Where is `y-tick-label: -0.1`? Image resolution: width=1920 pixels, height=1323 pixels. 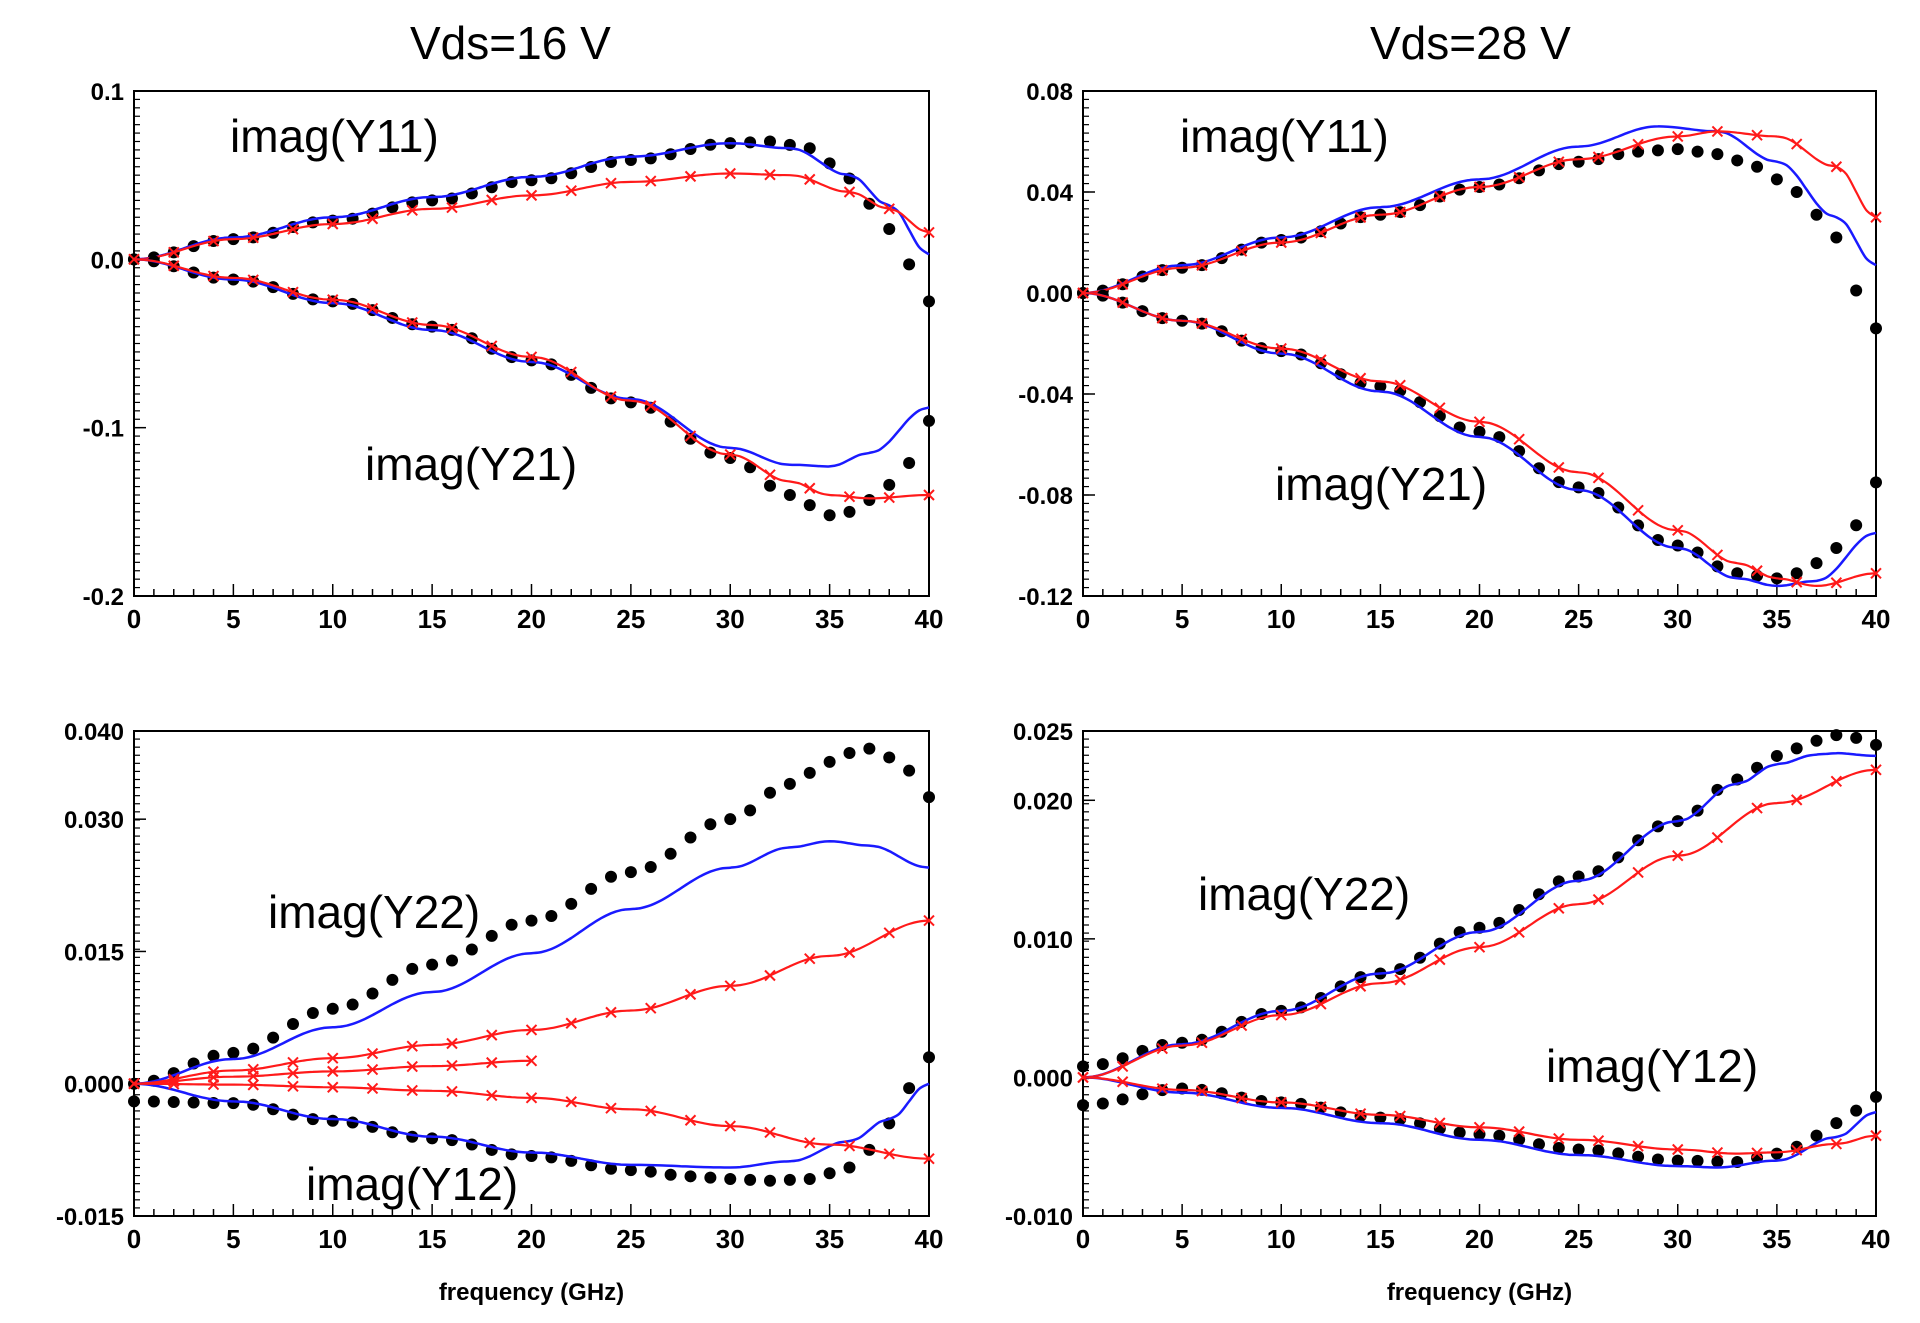
y-tick-label: -0.1 is located at coordinates (103, 429).